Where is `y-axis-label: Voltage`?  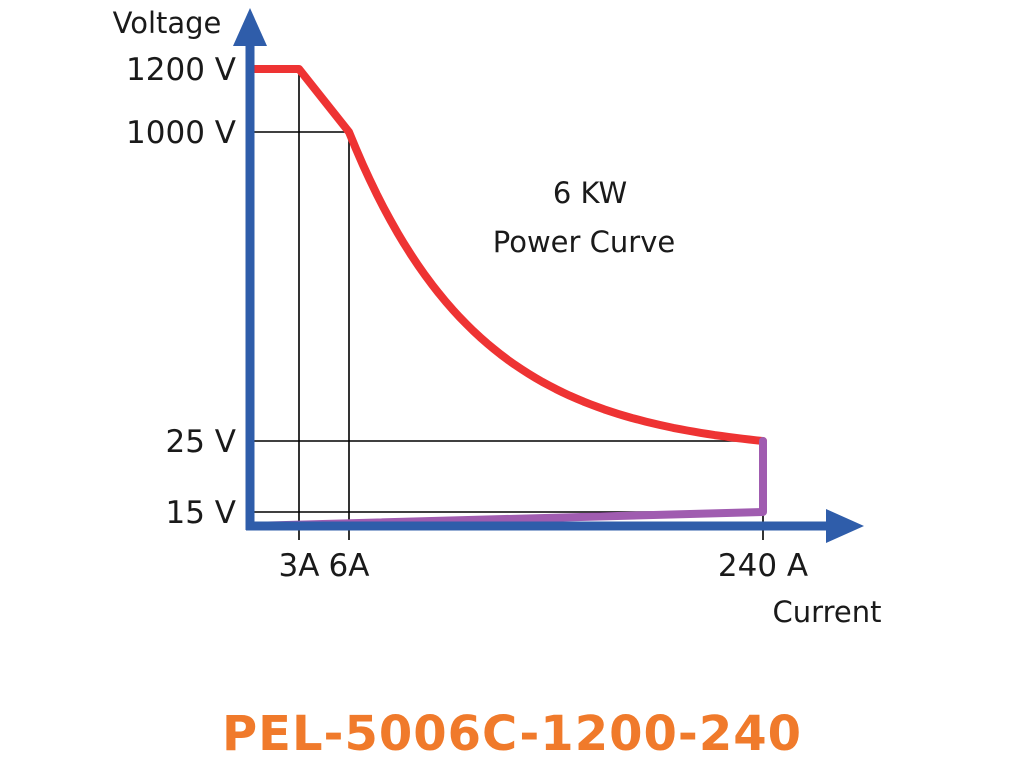
y-axis-label: Voltage is located at coordinates (167, 23).